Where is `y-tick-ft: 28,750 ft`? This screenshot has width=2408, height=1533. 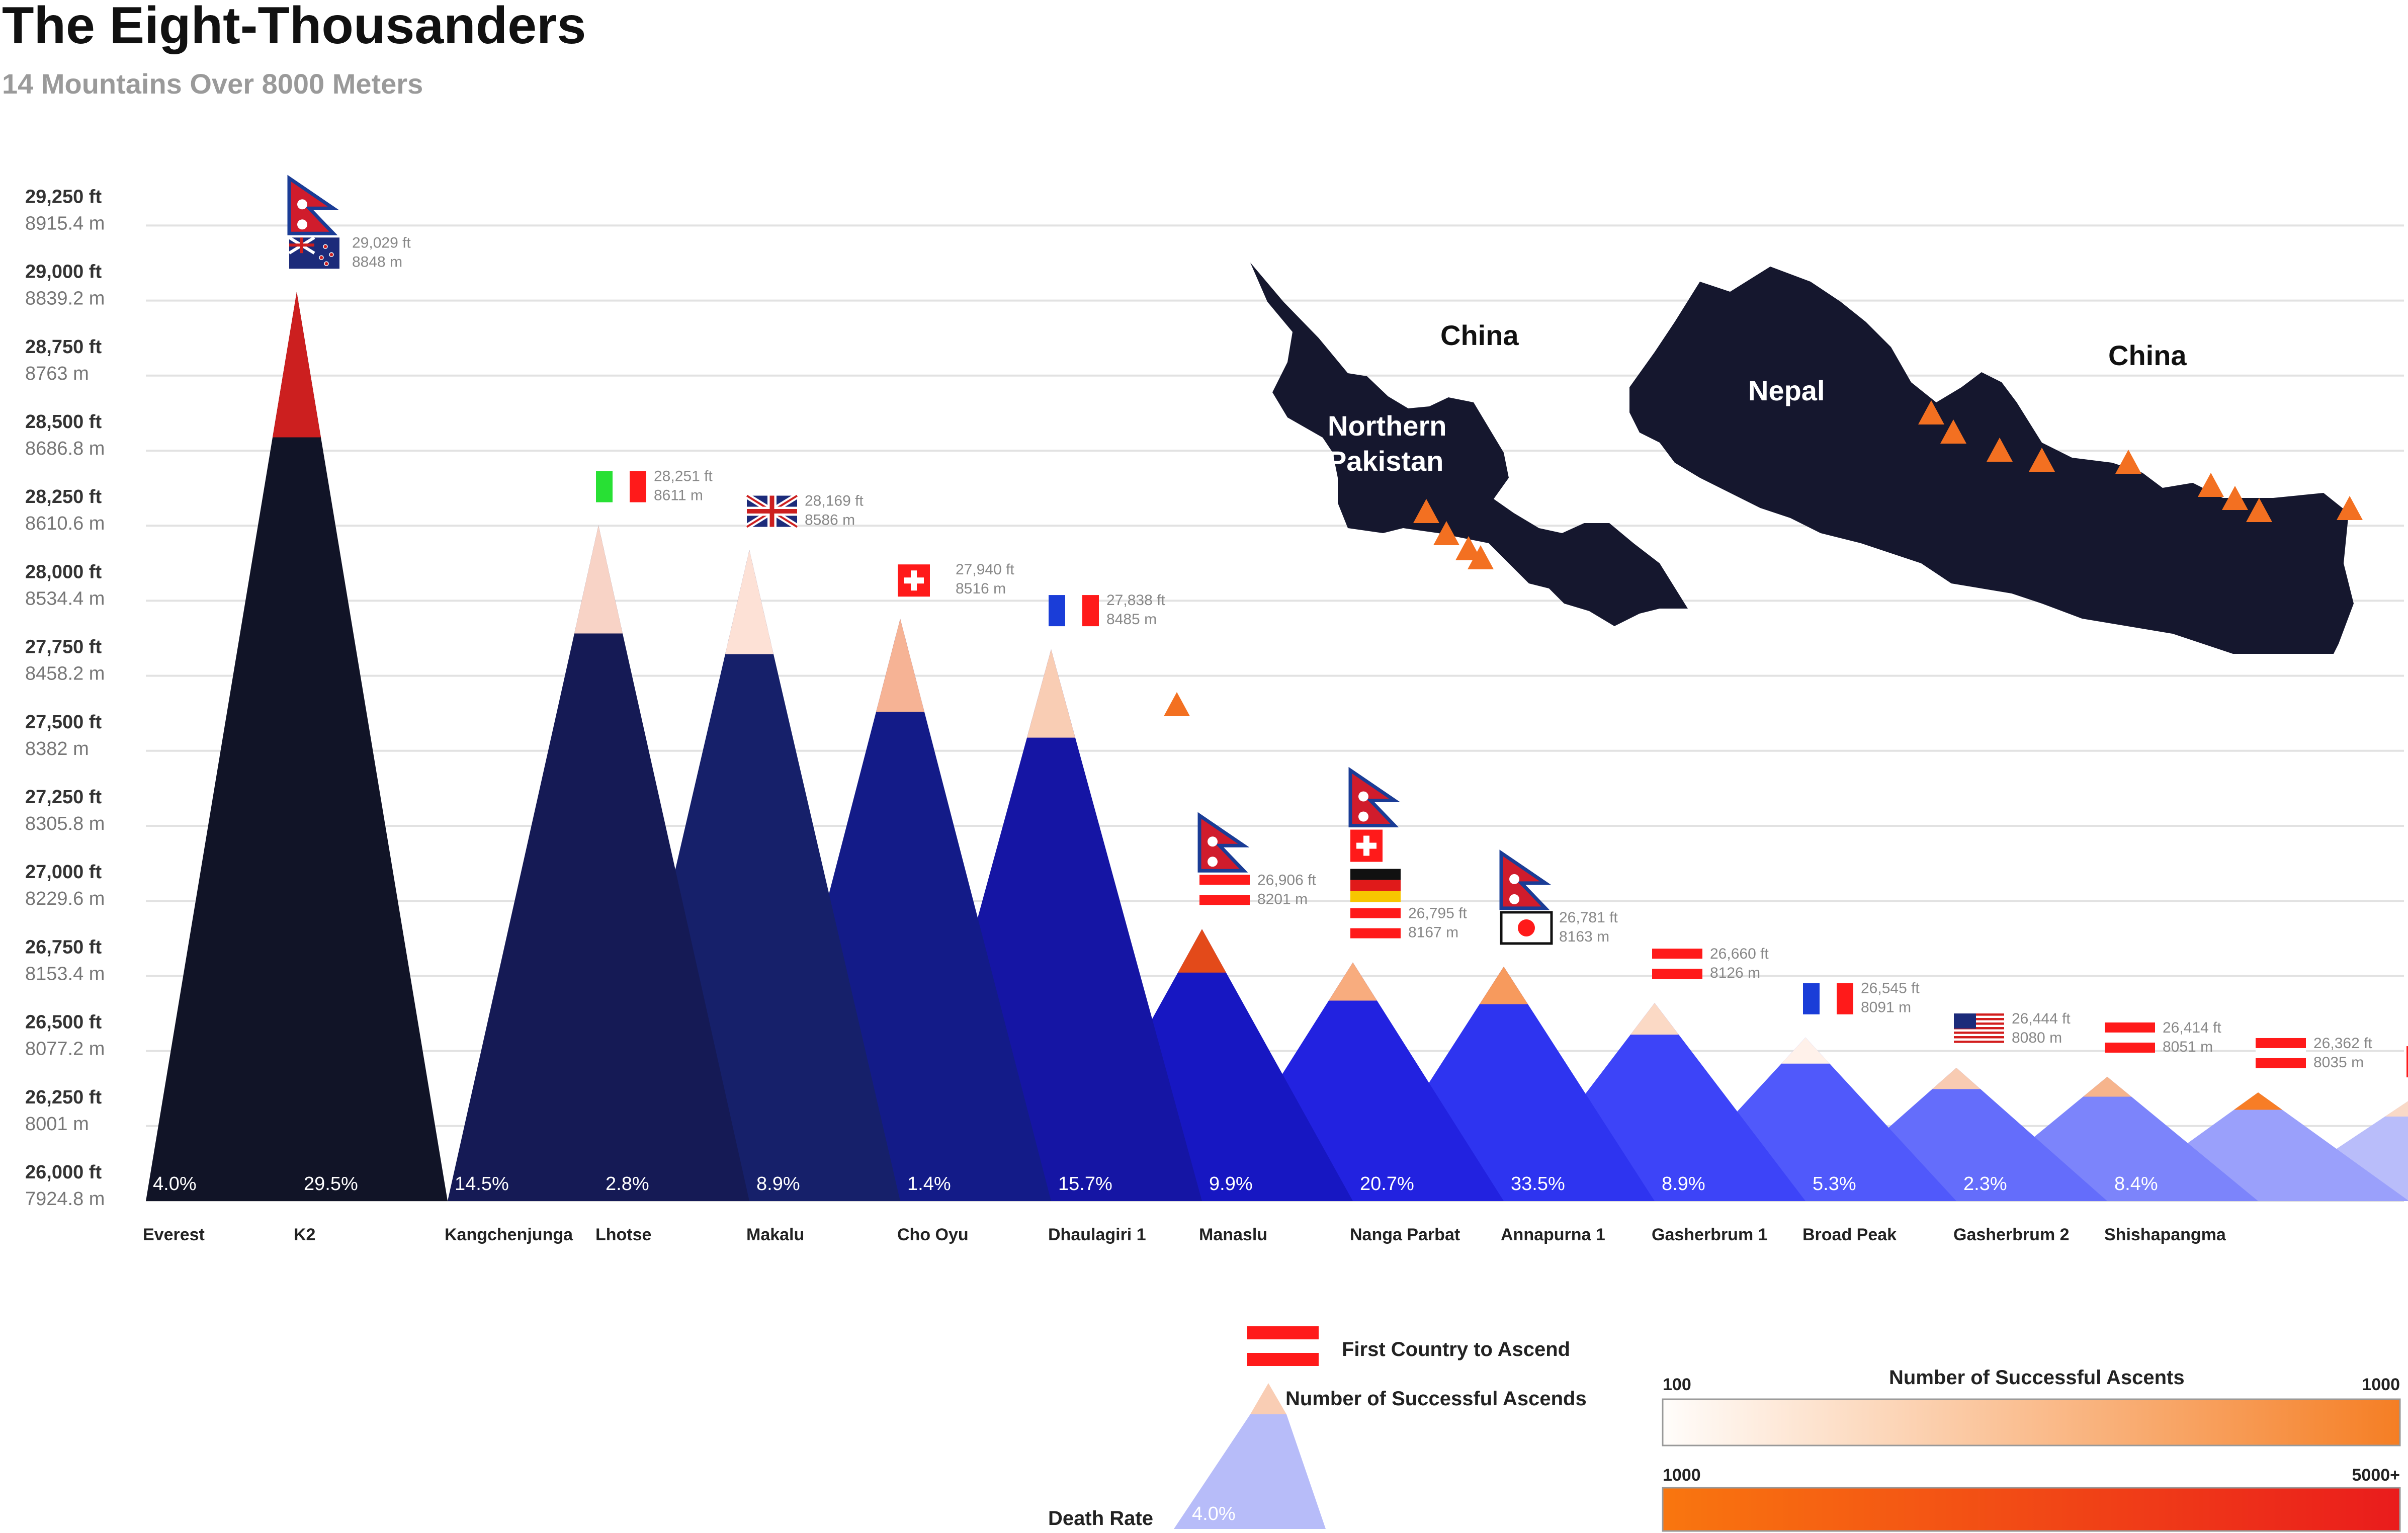 y-tick-ft: 28,750 ft is located at coordinates (63, 347).